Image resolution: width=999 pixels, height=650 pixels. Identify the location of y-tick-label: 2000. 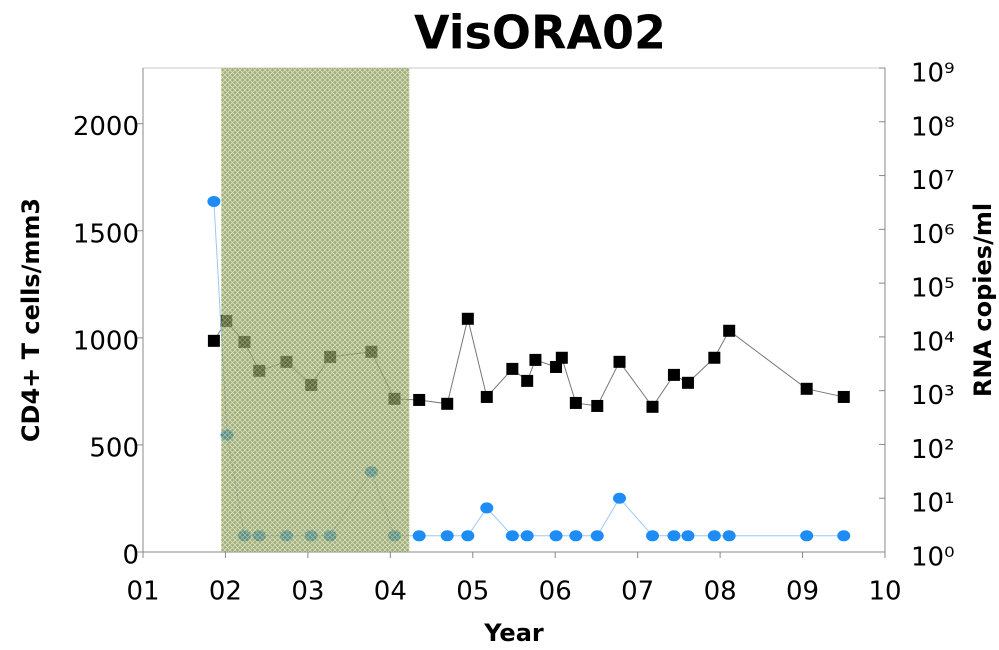
(106, 127).